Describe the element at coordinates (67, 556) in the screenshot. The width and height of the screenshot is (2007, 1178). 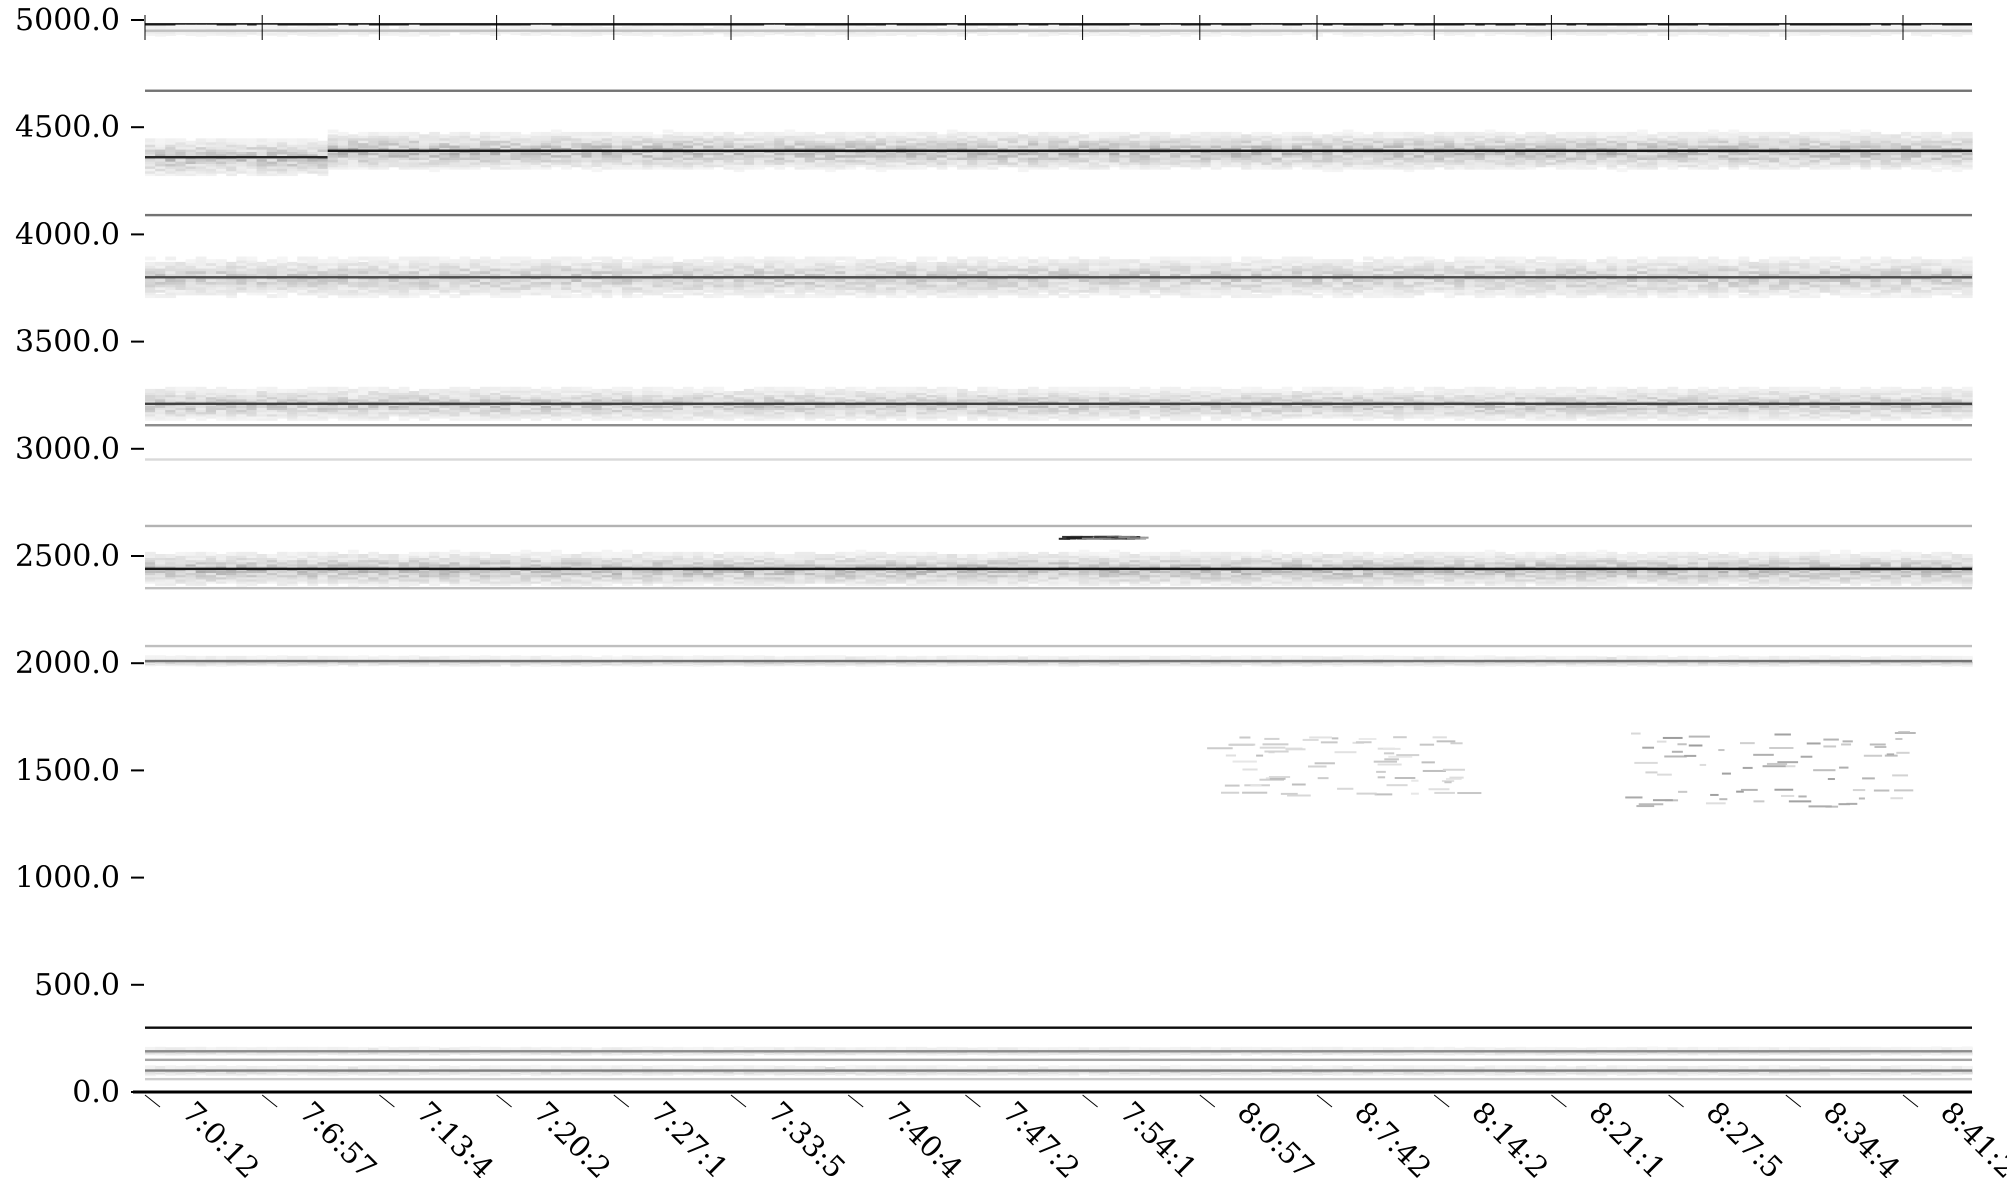
I see `y-tick-label-5: 2500.0` at that location.